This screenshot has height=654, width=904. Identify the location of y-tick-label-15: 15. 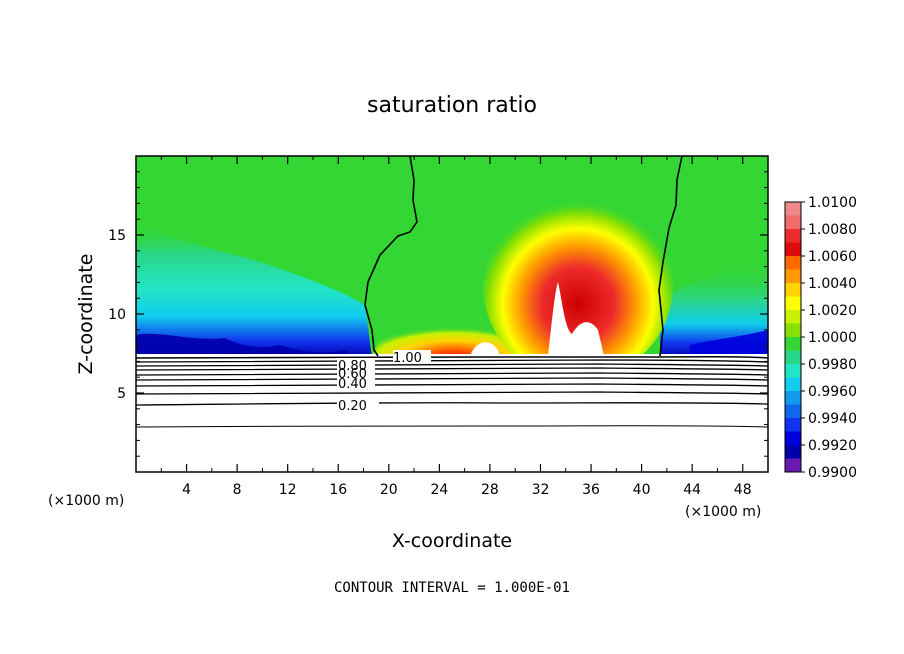
(117, 236).